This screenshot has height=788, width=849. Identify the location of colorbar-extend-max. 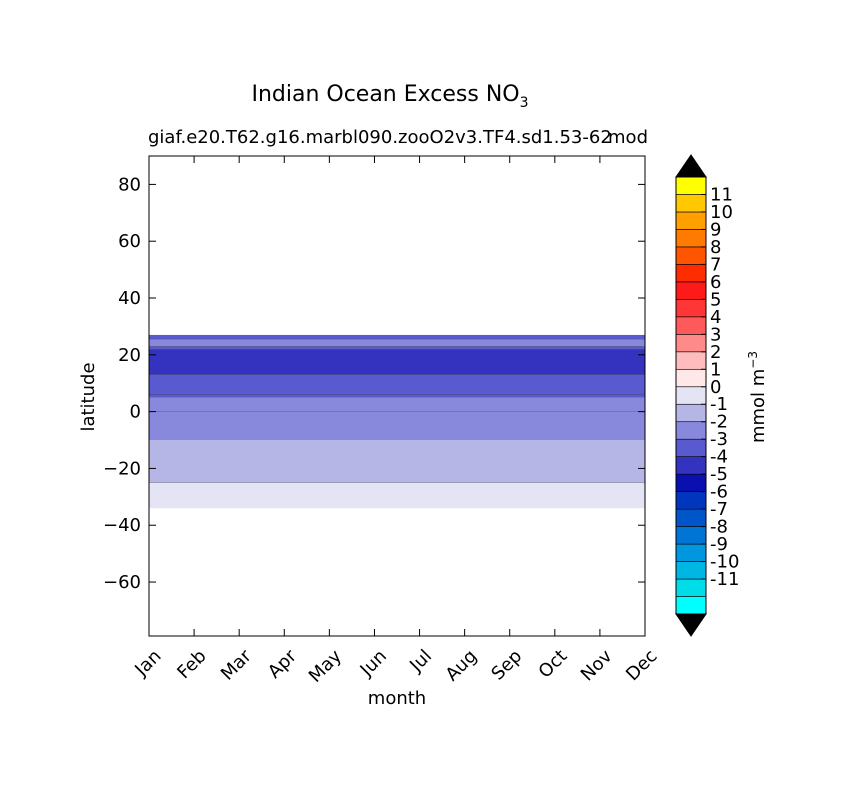
(691, 166).